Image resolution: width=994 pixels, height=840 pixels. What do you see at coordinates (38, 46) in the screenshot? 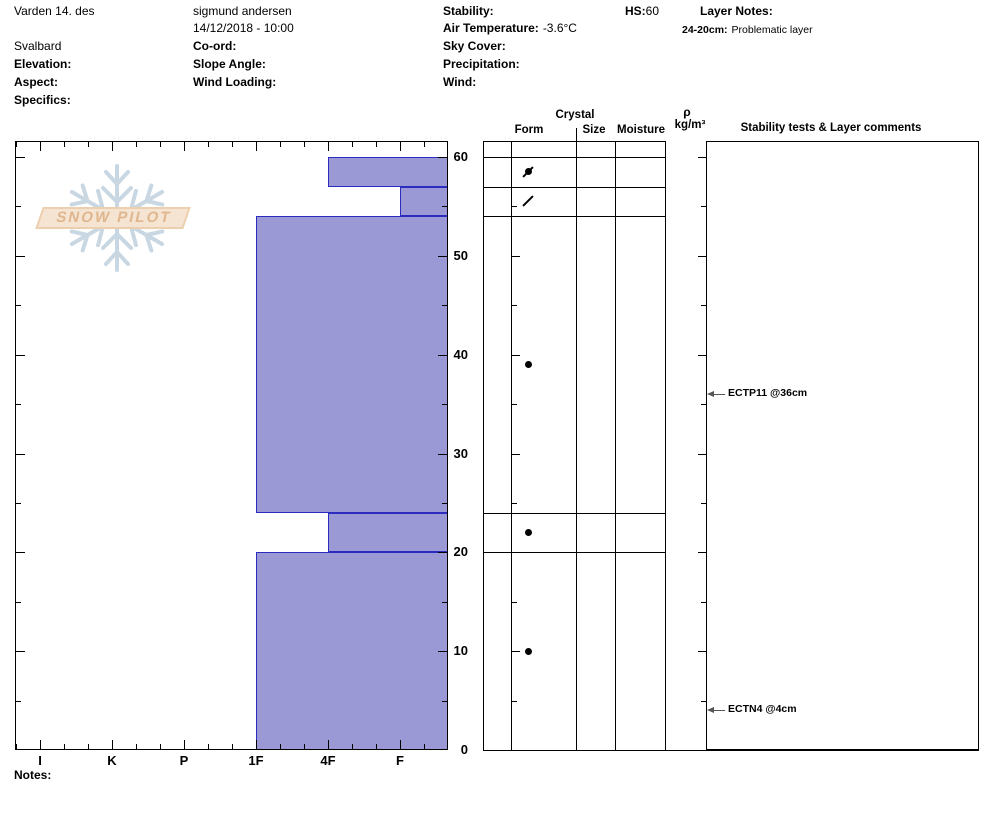
I see `region-label: Svalbard` at bounding box center [38, 46].